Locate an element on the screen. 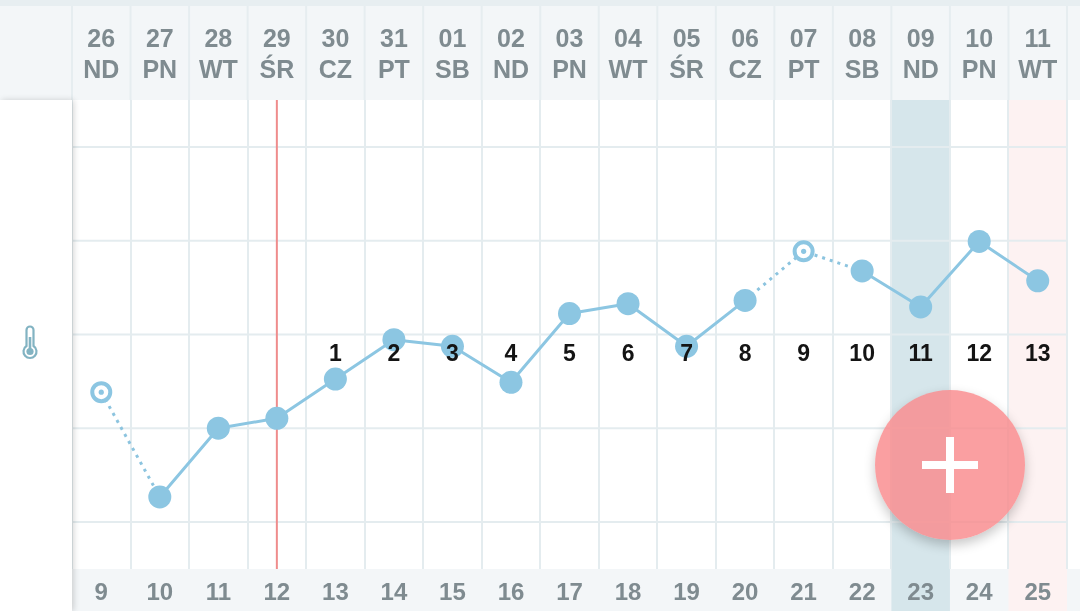 The image size is (1080, 611). x-tick-label: 05 ŚR is located at coordinates (686, 53).